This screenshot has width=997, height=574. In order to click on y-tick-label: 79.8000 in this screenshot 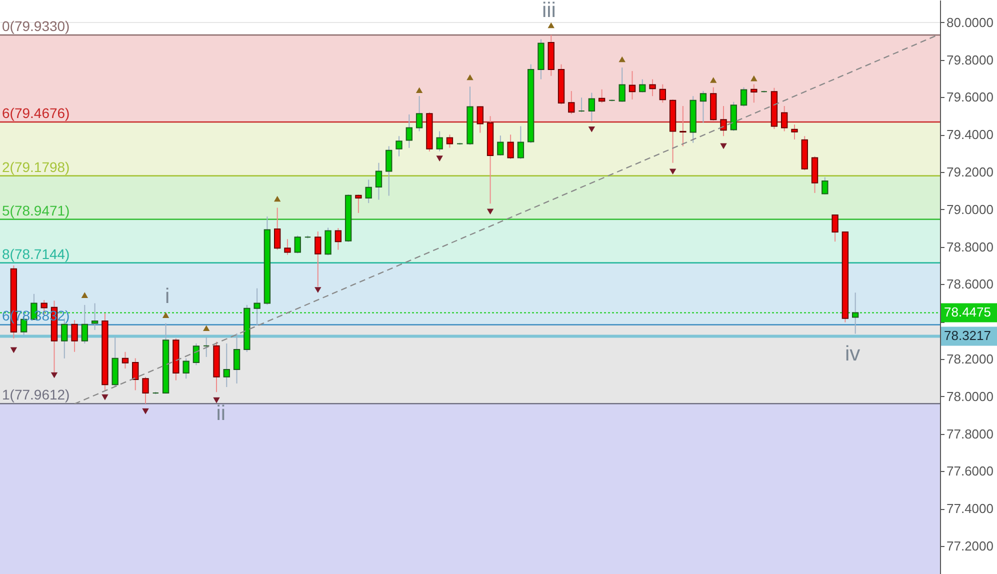, I will do `click(970, 60)`.